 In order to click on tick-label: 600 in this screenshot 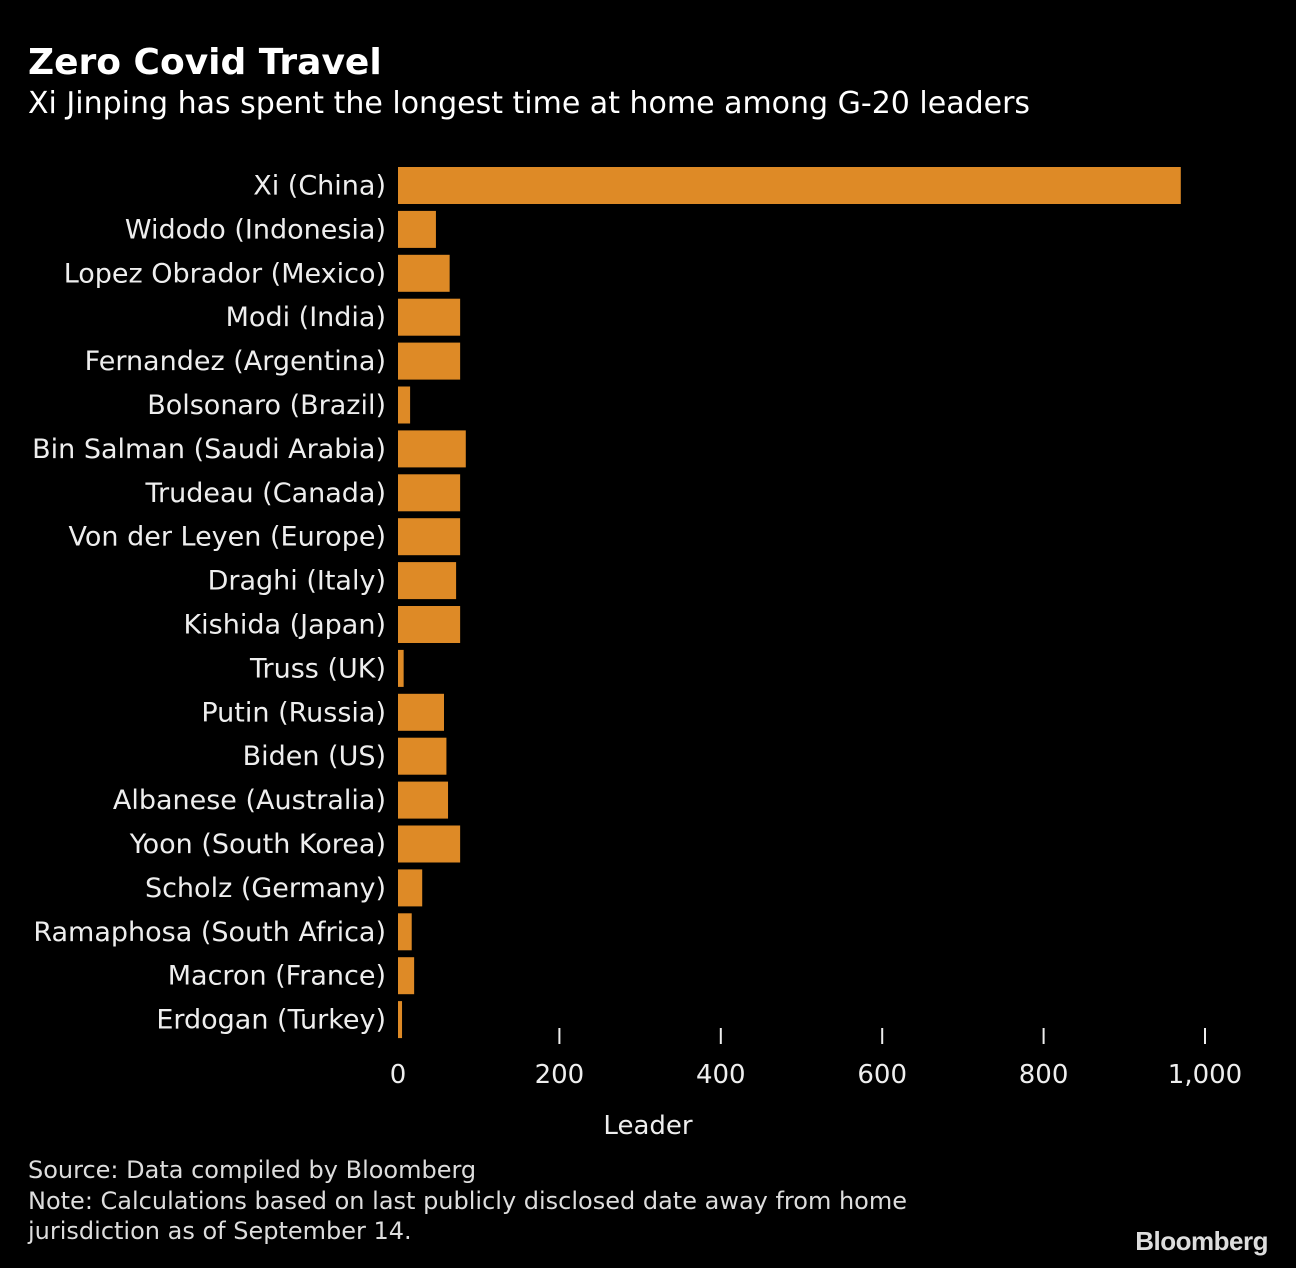, I will do `click(882, 1075)`.